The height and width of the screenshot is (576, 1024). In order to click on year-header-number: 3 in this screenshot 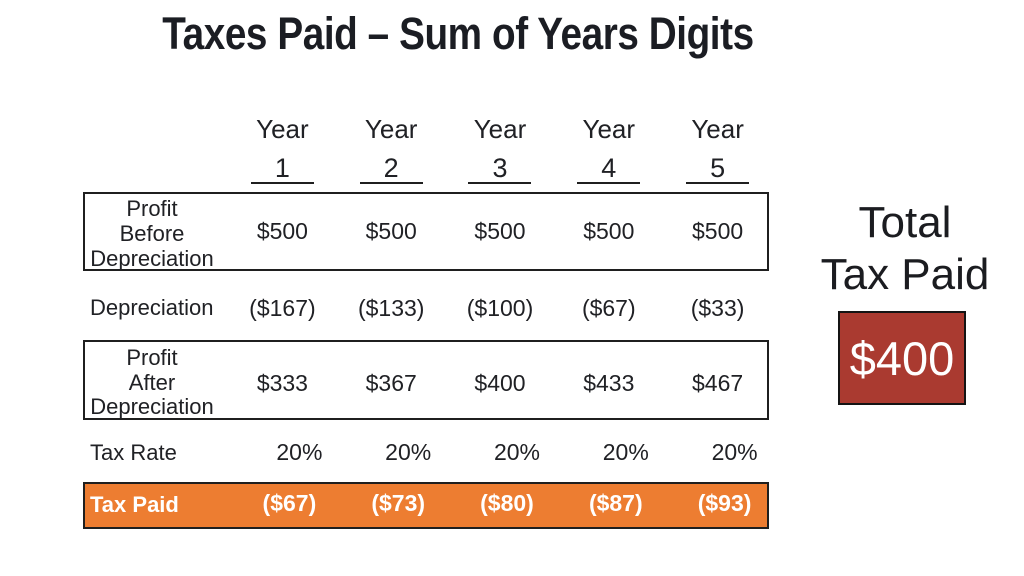, I will do `click(500, 168)`.